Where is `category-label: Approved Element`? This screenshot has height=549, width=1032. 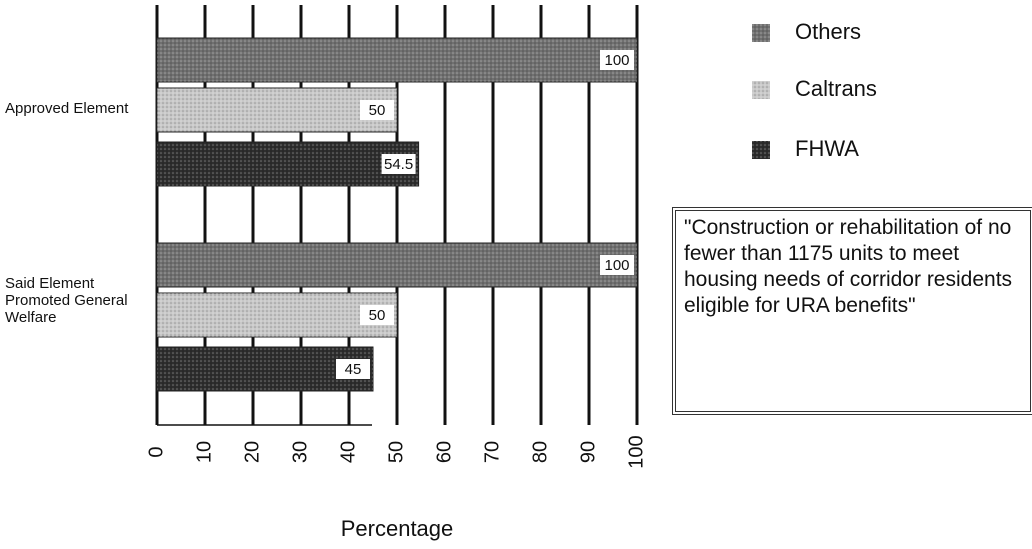 category-label: Approved Element is located at coordinates (67, 108).